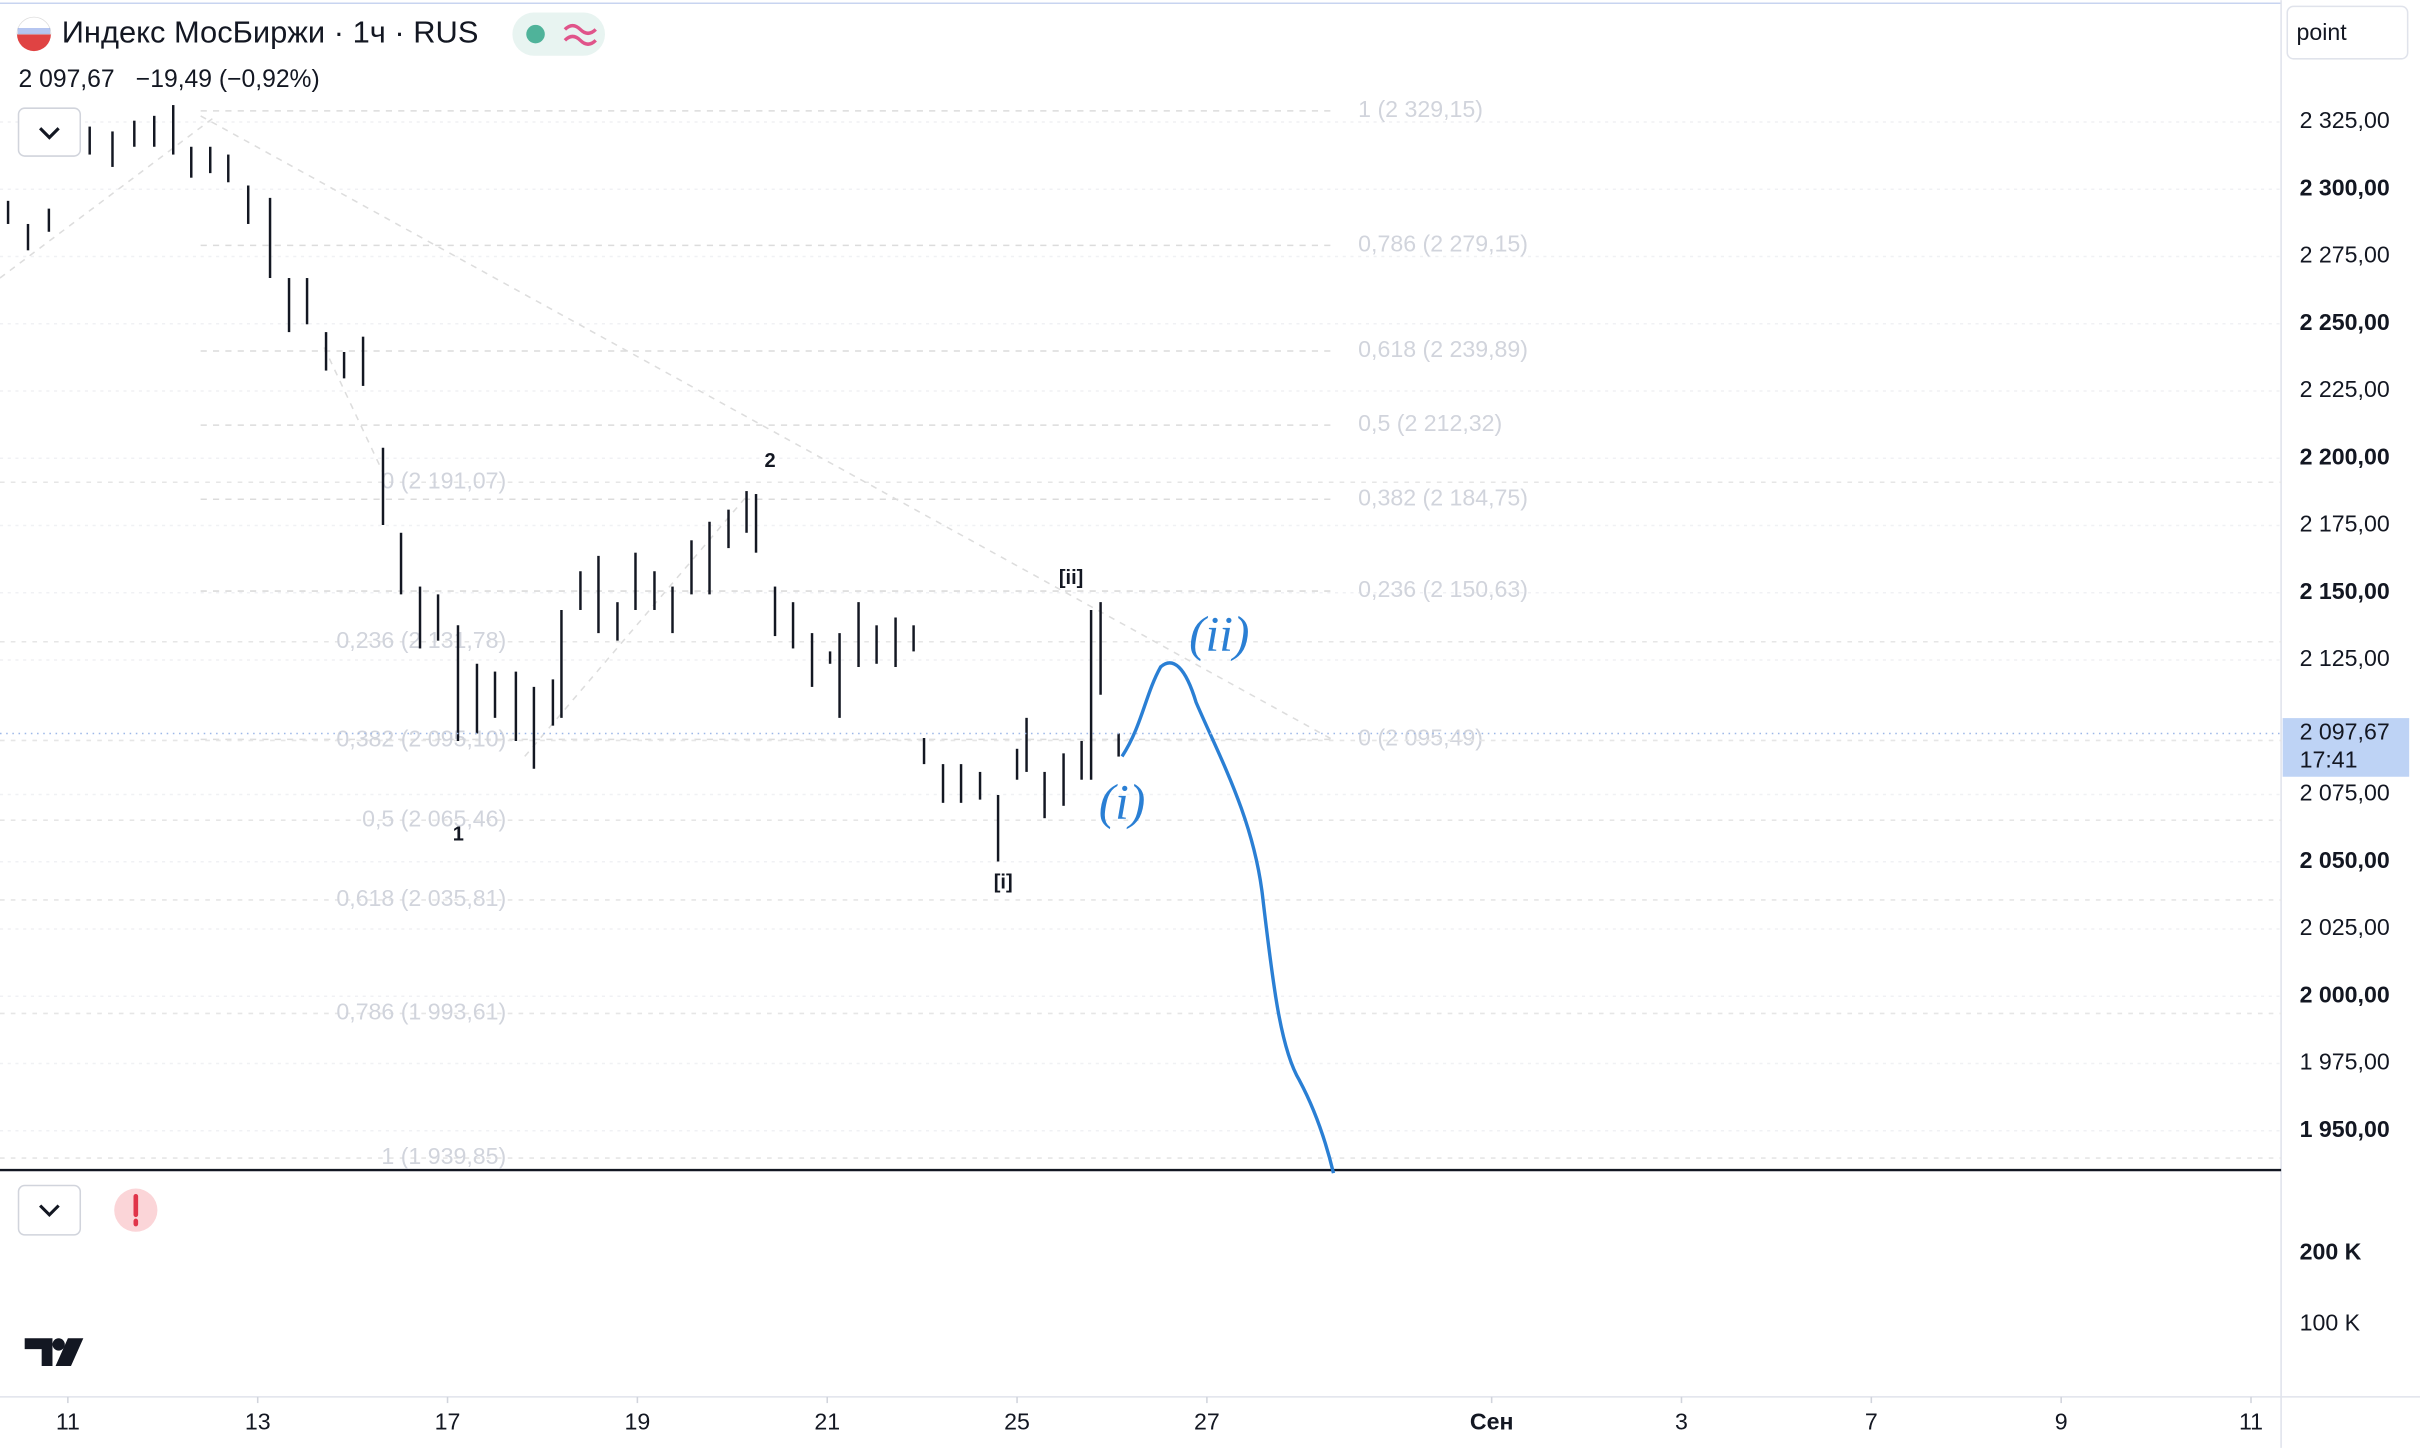 This screenshot has width=2420, height=1448. What do you see at coordinates (1071, 578) in the screenshot?
I see `wave-label: [ii]` at bounding box center [1071, 578].